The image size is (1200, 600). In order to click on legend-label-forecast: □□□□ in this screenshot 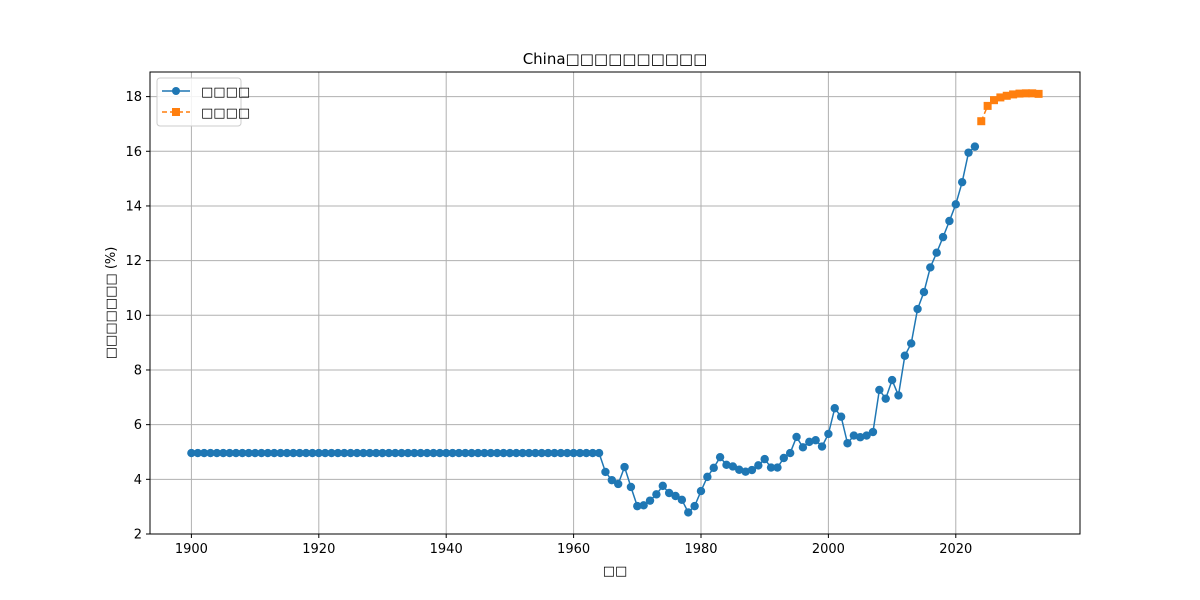, I will do `click(225, 113)`.